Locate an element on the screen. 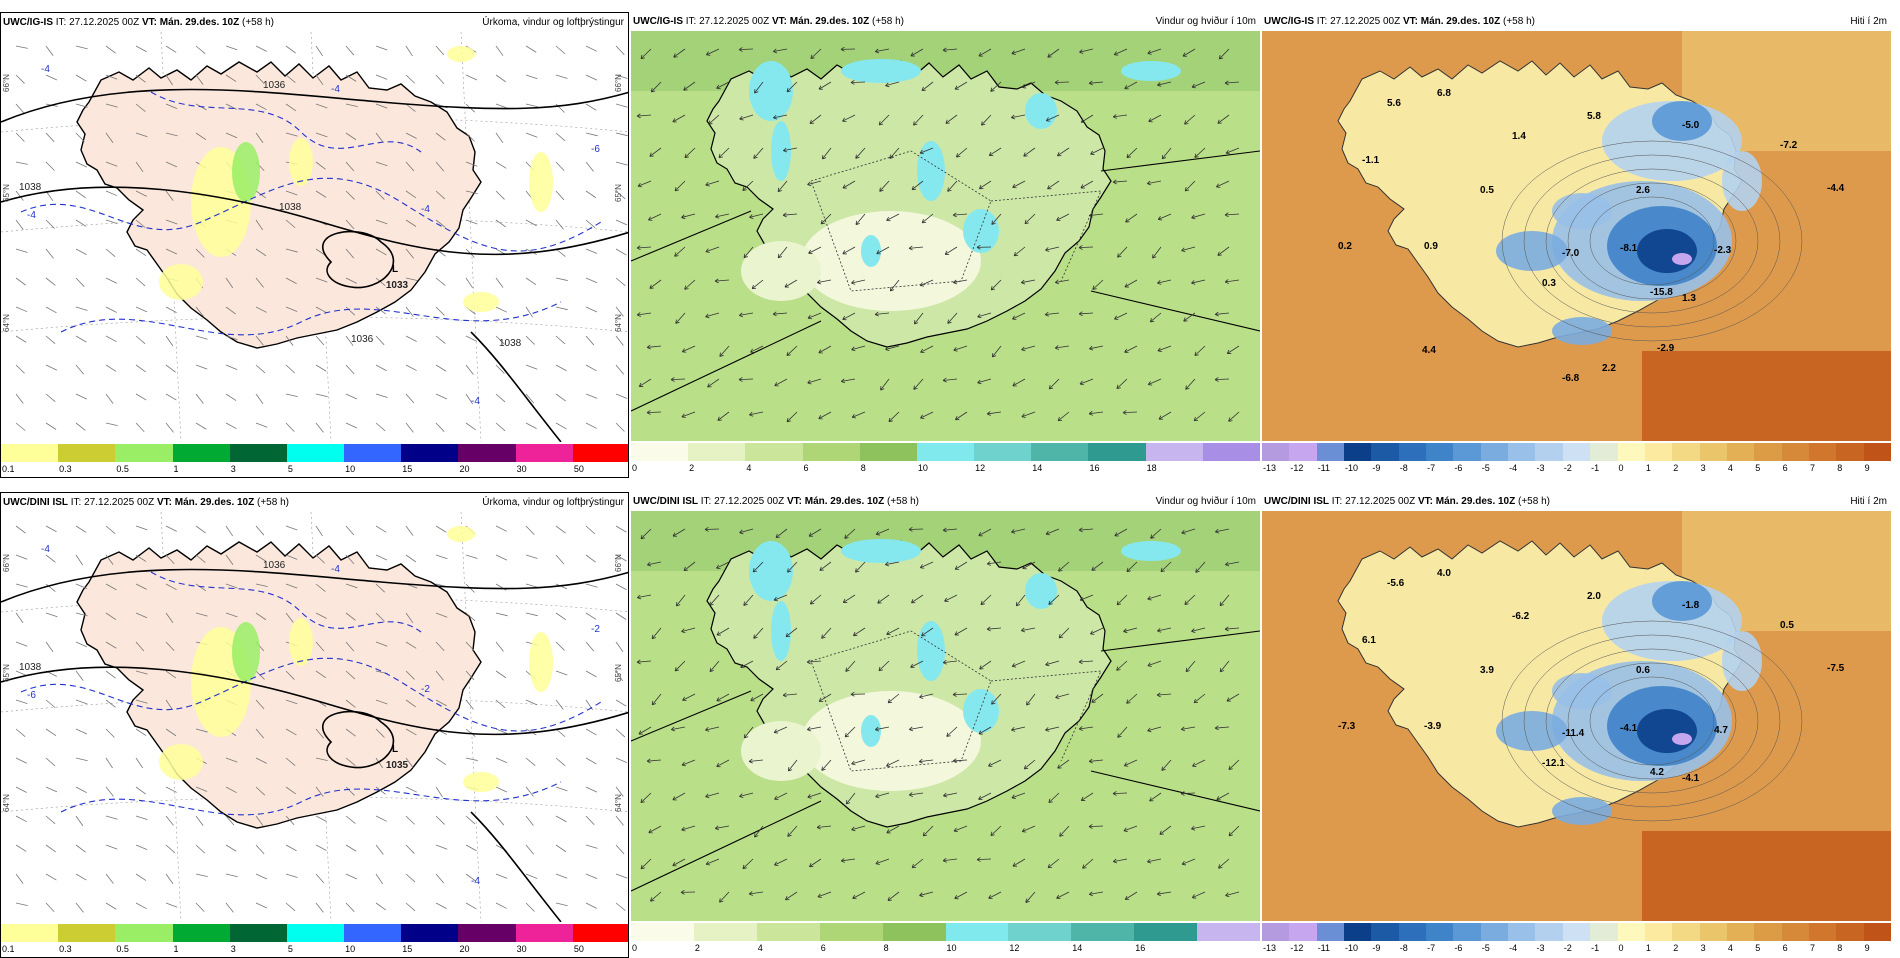  temperature-label: 5.8 is located at coordinates (1594, 116).